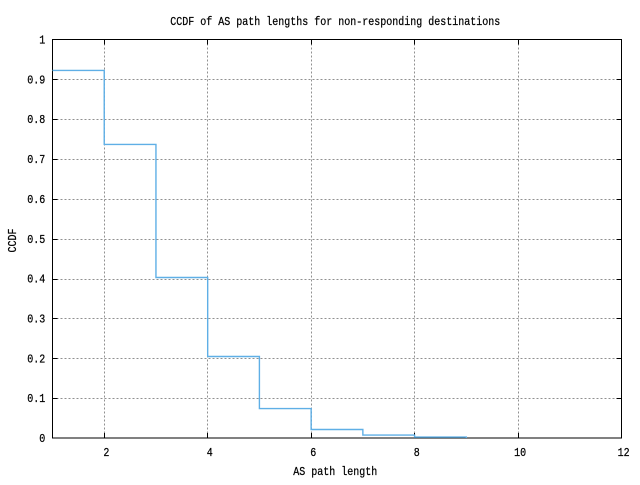 The image size is (640, 485). What do you see at coordinates (42, 41) in the screenshot?
I see `svg-text: 1` at bounding box center [42, 41].